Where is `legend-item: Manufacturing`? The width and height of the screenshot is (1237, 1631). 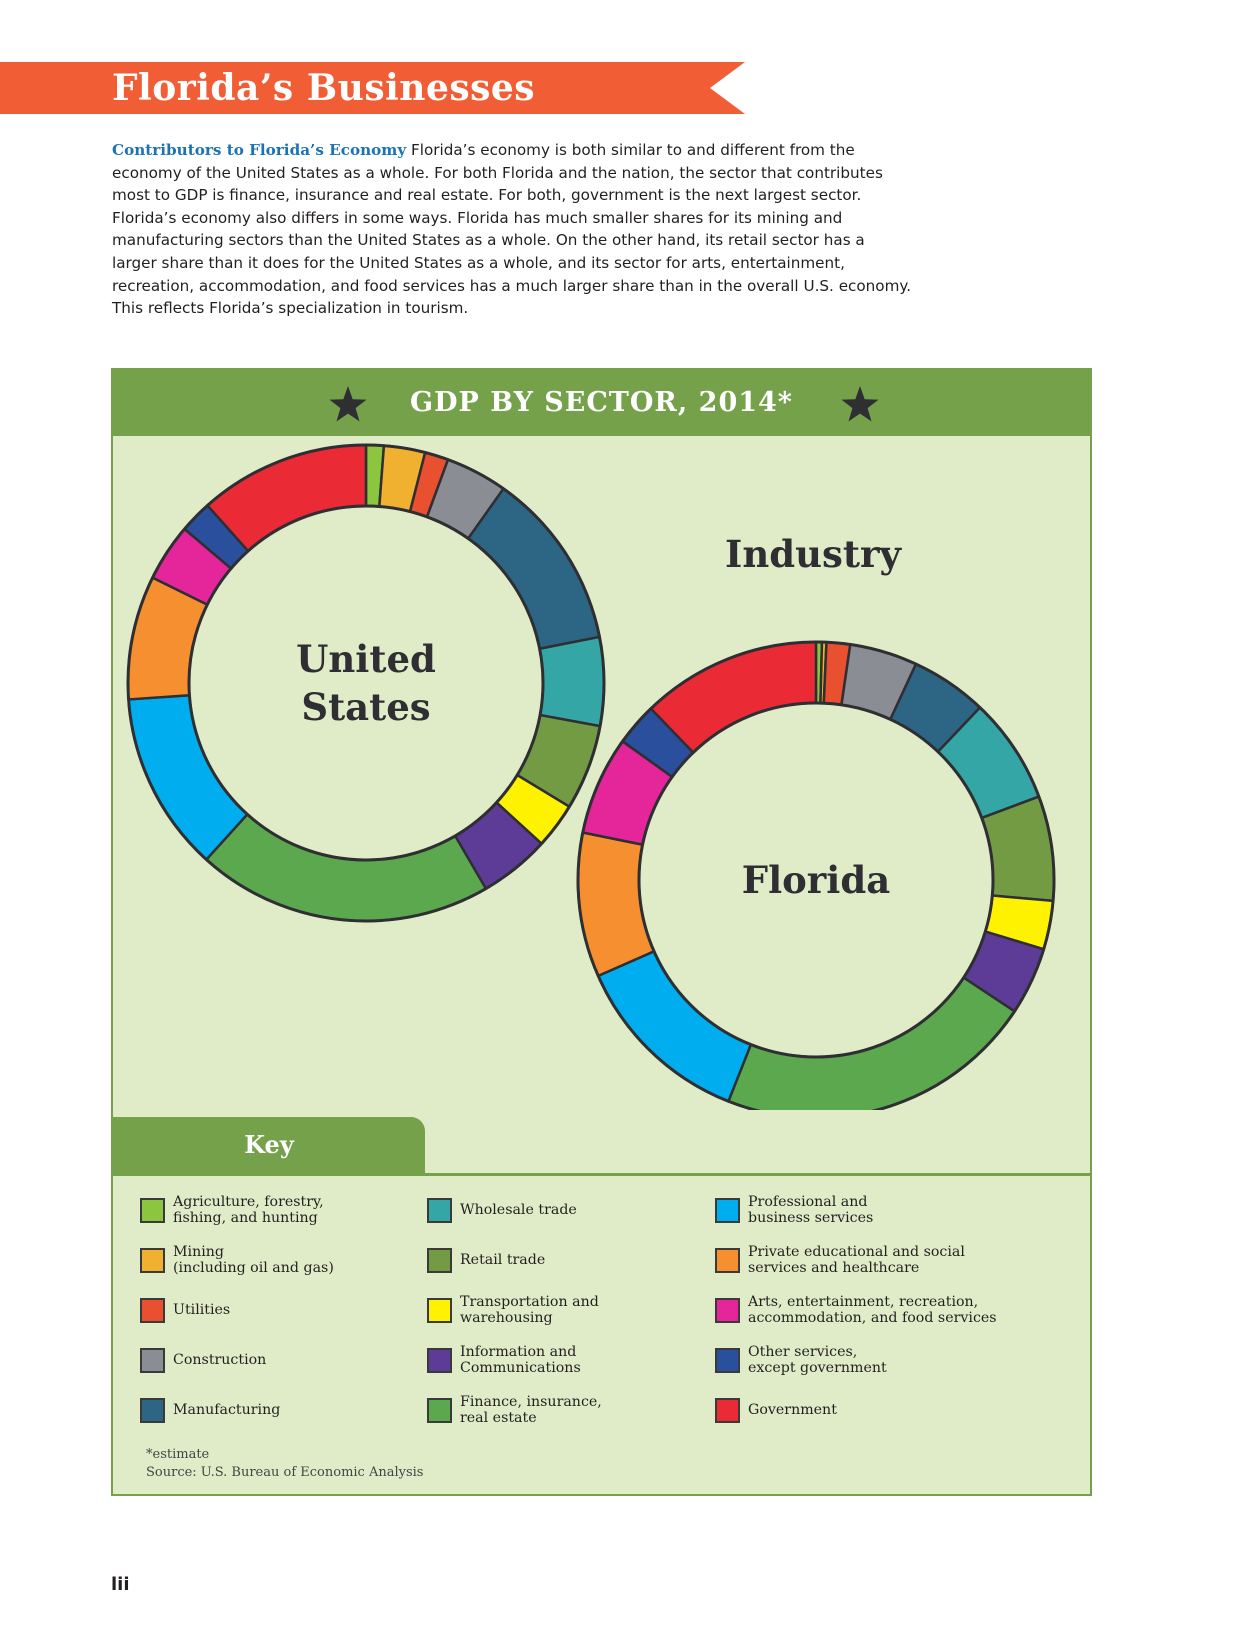
legend-item: Manufacturing is located at coordinates (290, 1412).